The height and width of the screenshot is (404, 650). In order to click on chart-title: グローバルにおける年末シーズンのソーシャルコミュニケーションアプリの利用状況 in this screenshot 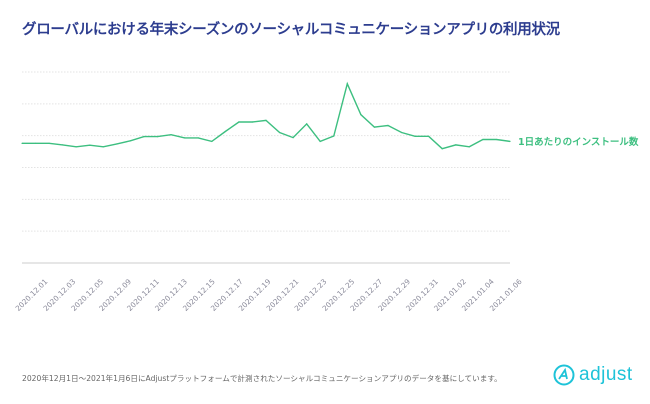, I will do `click(291, 30)`.